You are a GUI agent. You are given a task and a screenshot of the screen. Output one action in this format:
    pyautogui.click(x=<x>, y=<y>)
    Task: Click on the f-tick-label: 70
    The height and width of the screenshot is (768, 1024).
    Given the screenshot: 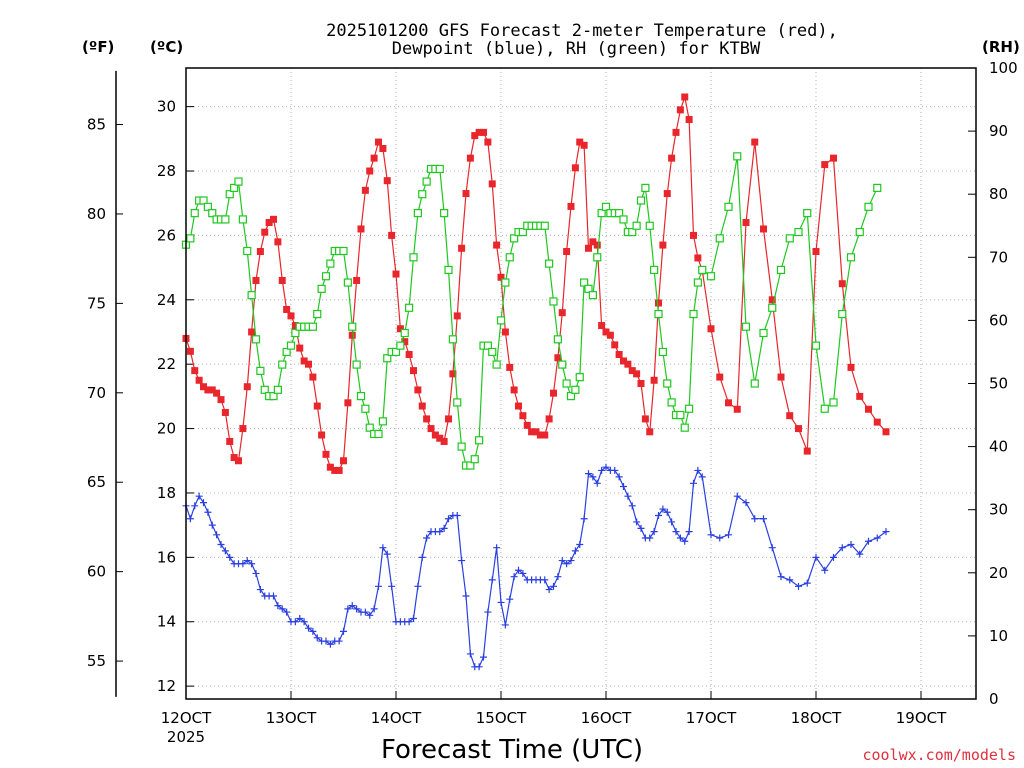 What is the action you would take?
    pyautogui.click(x=96, y=393)
    